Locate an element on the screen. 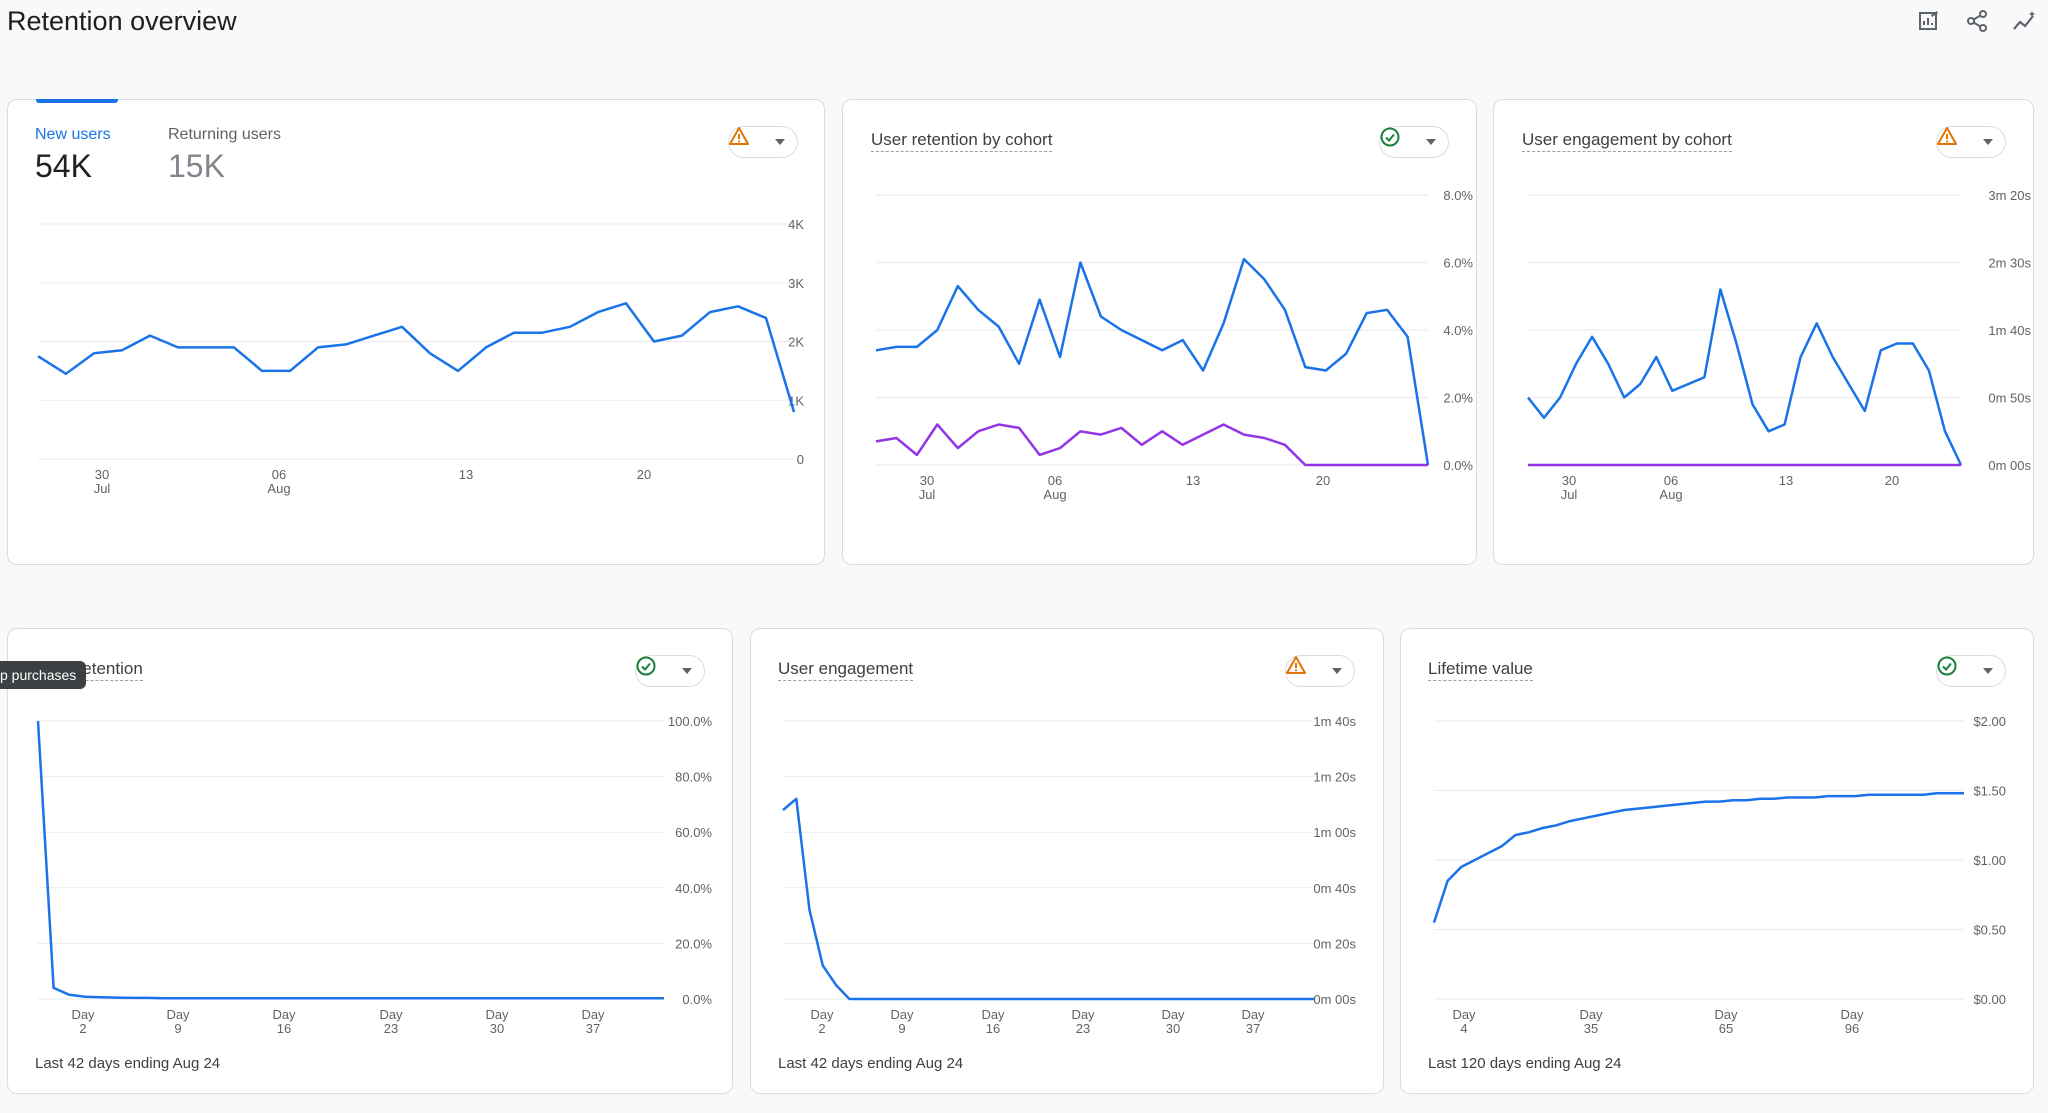  y-tick-label: 20.0% is located at coordinates (693, 943).